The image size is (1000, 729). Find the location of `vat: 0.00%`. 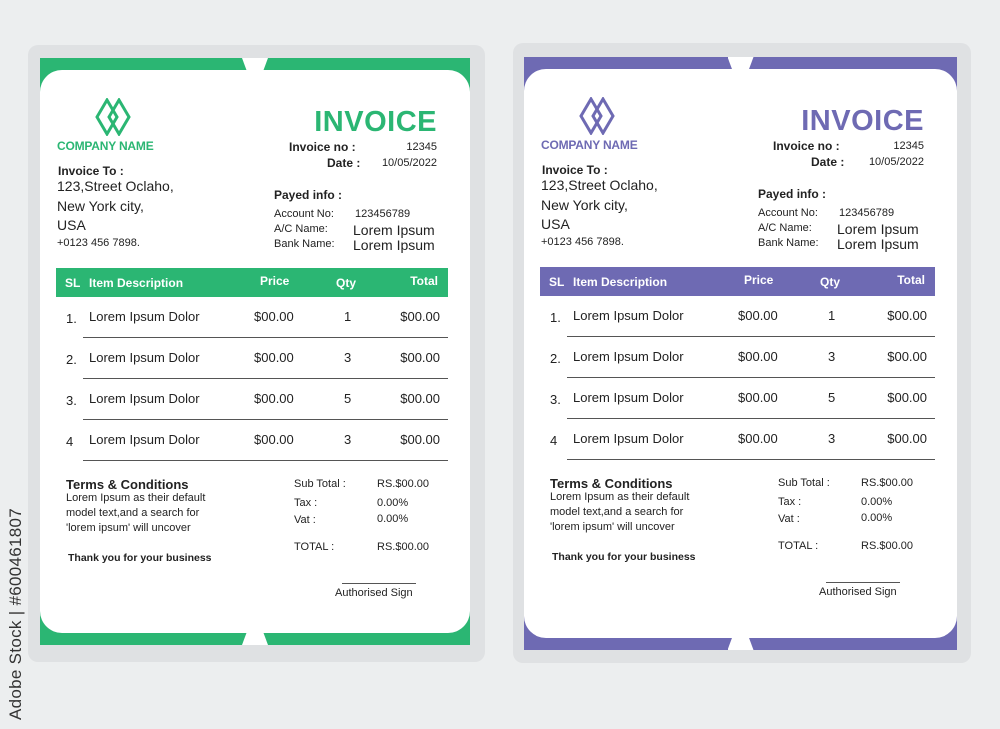

vat: 0.00% is located at coordinates (877, 518).